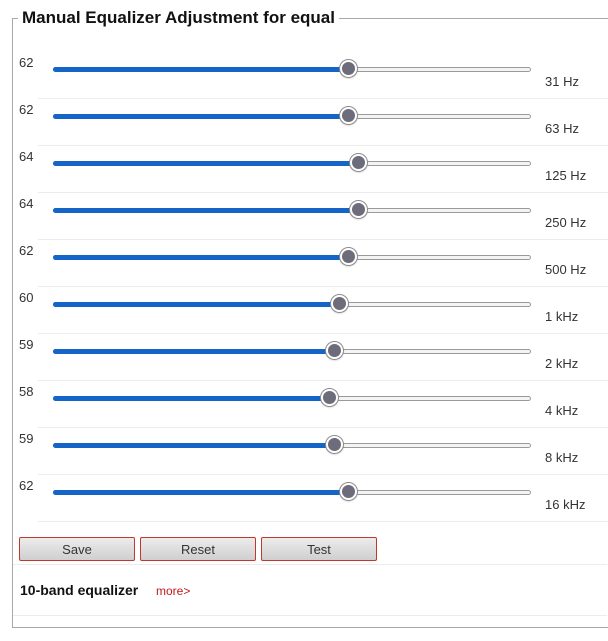 Image resolution: width=608 pixels, height=641 pixels. What do you see at coordinates (319, 549) in the screenshot?
I see `test-button: Test` at bounding box center [319, 549].